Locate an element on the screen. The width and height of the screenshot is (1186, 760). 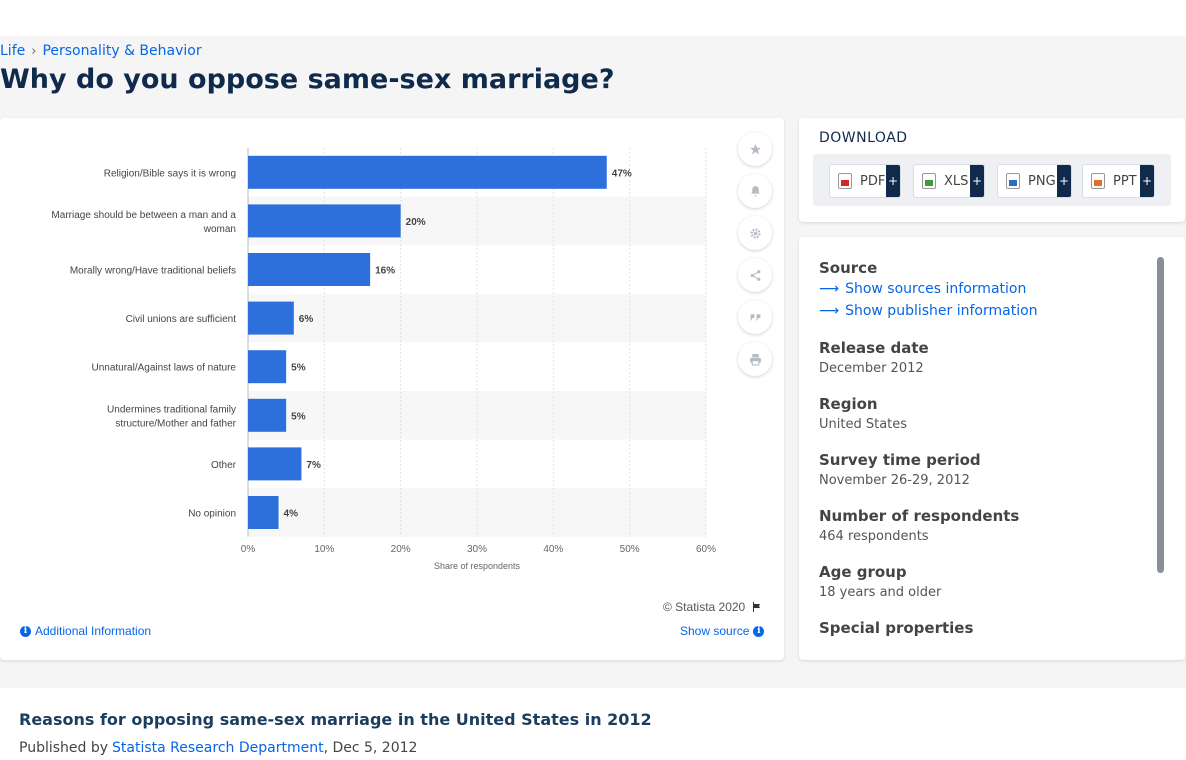
additional-information-label: Additional Information is located at coordinates (93, 631).